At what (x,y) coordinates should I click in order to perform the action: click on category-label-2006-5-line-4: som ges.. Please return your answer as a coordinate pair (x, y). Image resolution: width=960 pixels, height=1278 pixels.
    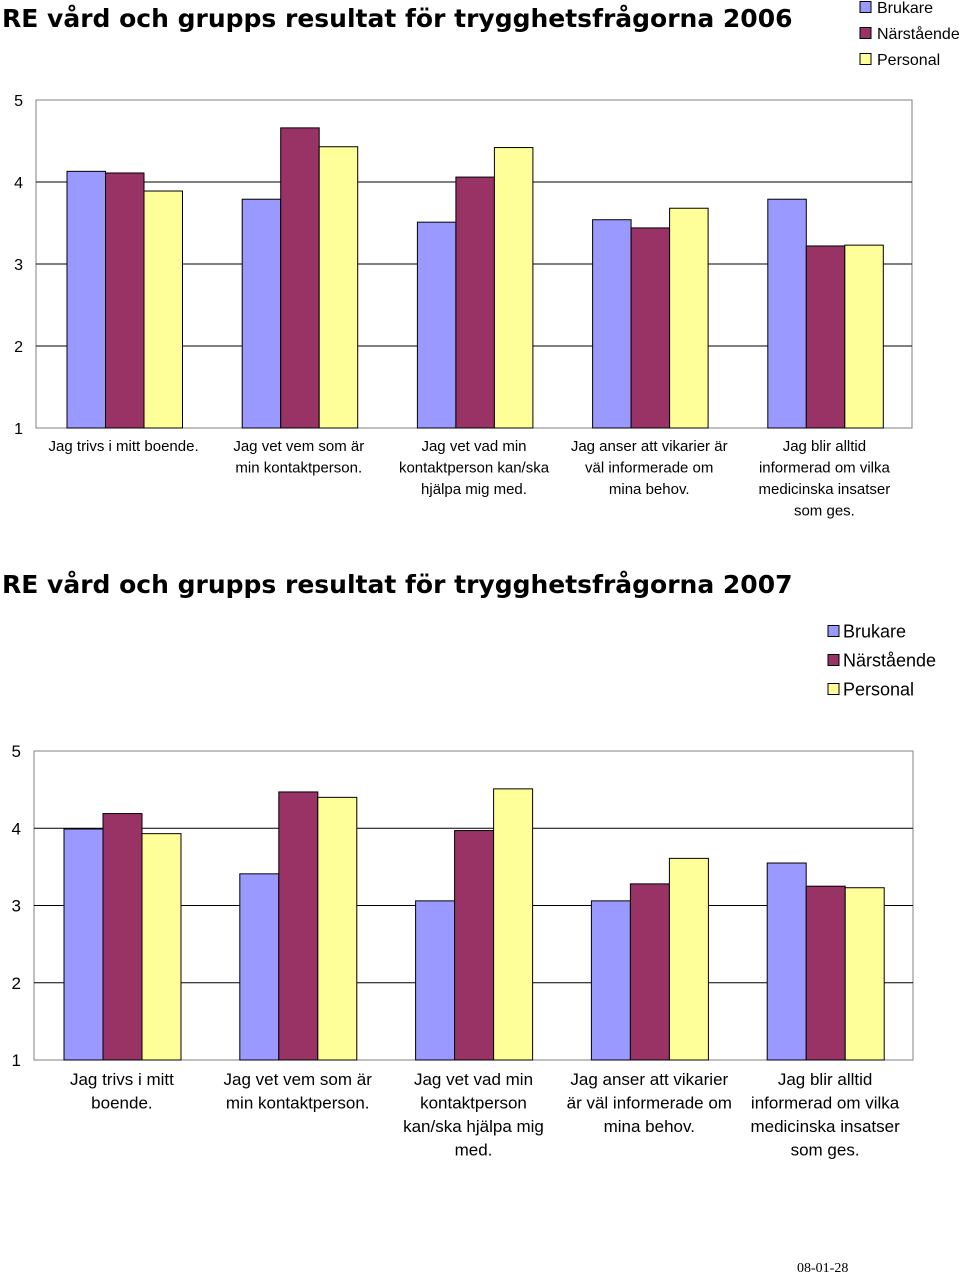
    Looking at the image, I should click on (824, 511).